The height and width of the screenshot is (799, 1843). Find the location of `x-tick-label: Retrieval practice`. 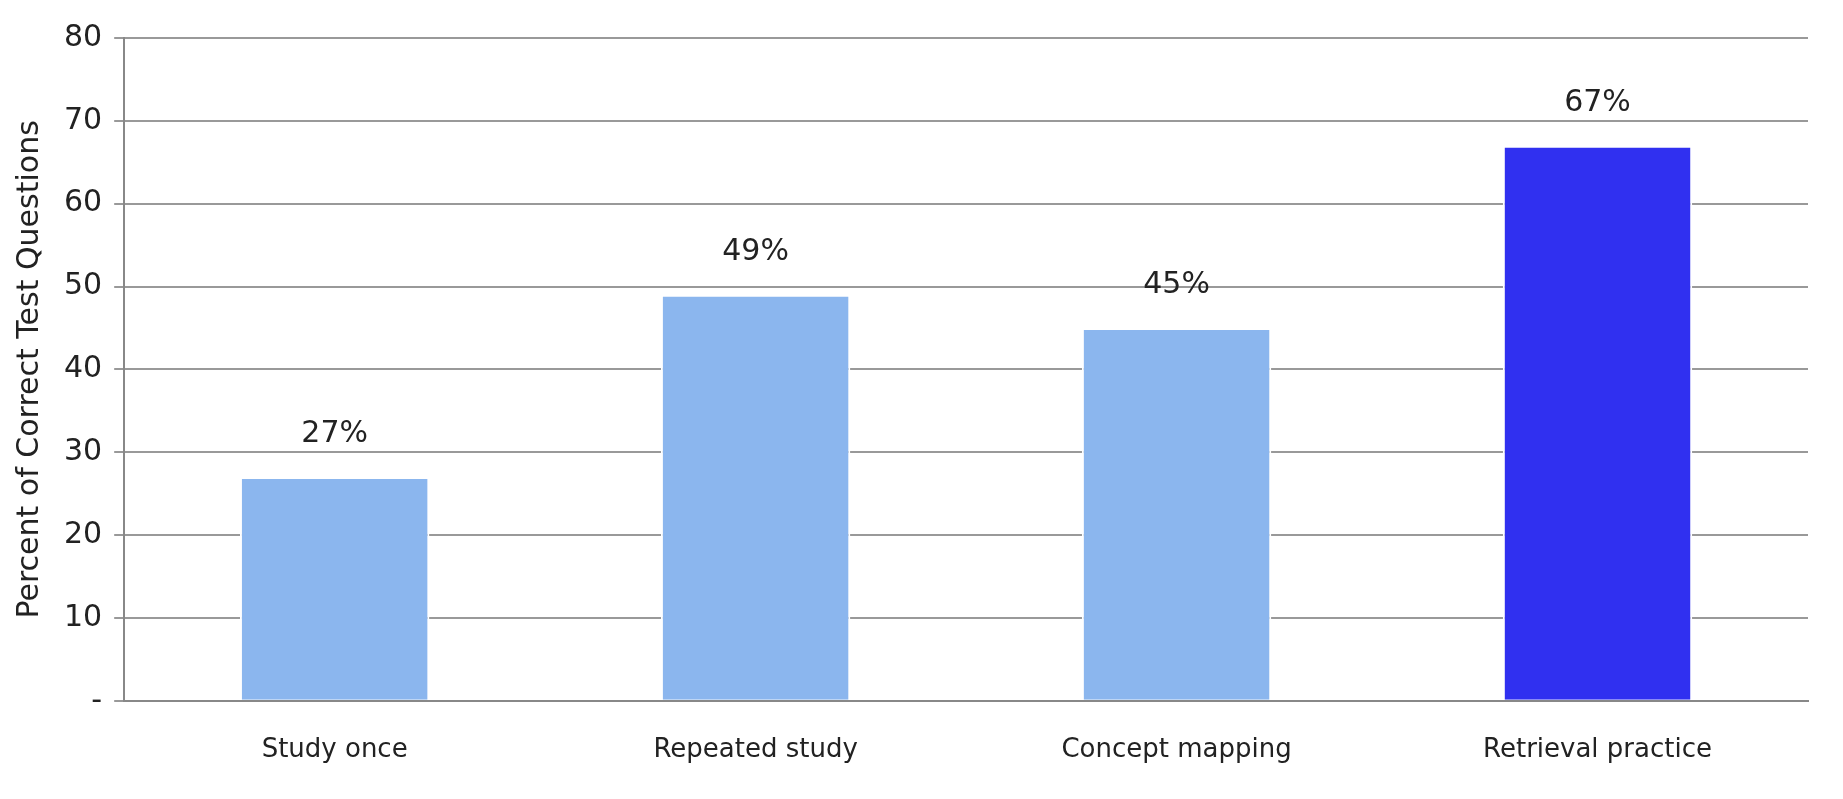

x-tick-label: Retrieval practice is located at coordinates (1597, 748).